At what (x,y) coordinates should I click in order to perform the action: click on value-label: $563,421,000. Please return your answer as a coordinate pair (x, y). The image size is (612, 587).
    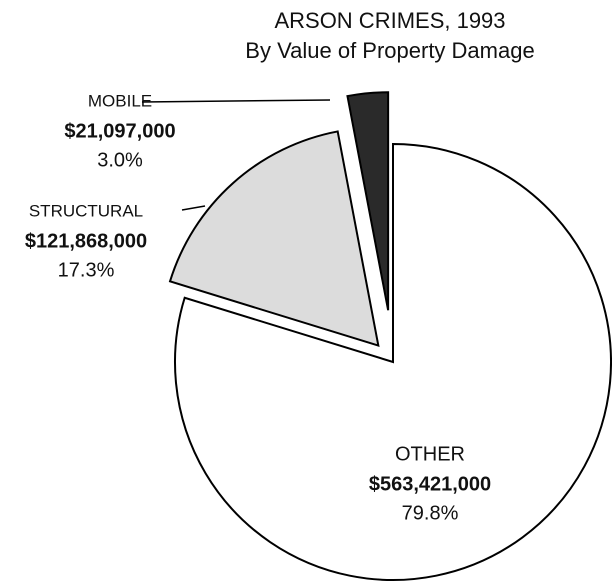
    Looking at the image, I should click on (430, 484).